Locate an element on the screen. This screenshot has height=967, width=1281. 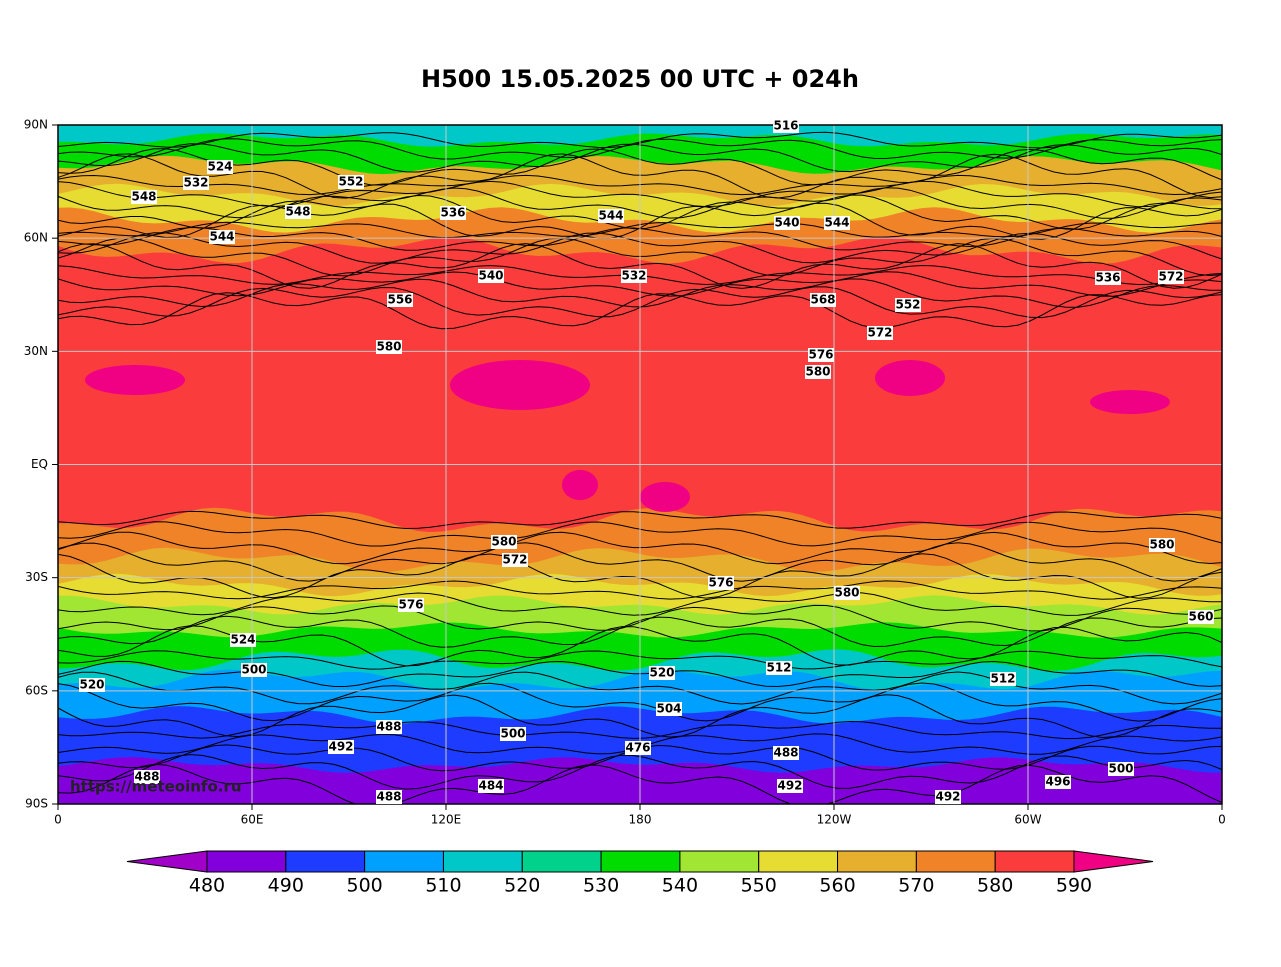
colorbar-label: 500 is located at coordinates (365, 886).